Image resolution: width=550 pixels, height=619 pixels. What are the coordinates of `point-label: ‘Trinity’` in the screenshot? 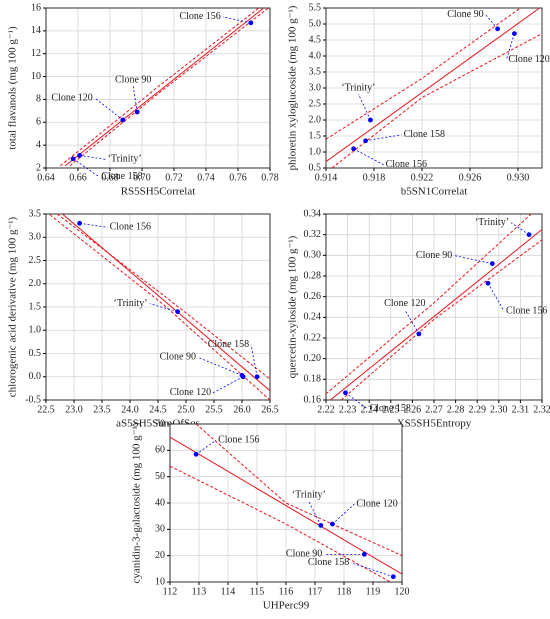 It's located at (309, 495).